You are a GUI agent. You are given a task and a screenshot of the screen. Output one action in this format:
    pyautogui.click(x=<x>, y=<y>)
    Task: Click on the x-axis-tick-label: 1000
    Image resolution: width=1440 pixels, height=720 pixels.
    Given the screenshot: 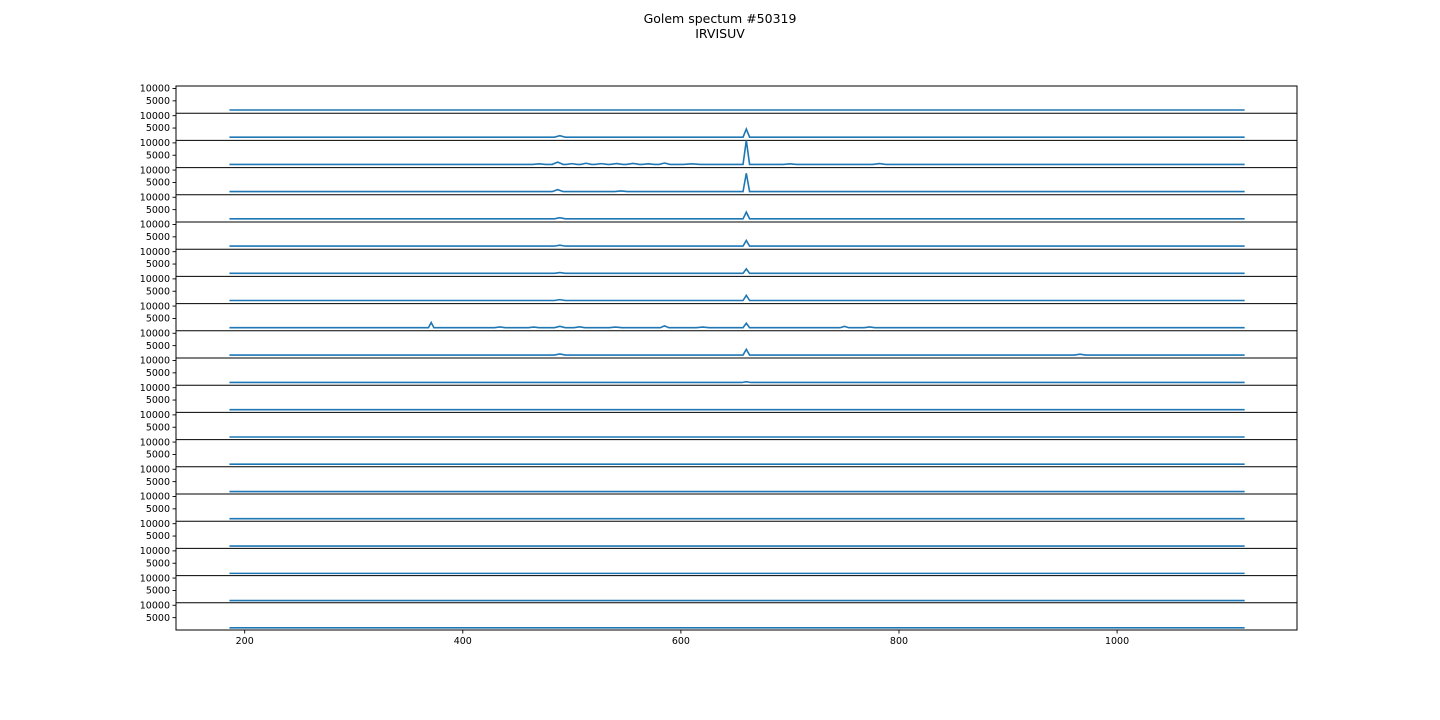 What is the action you would take?
    pyautogui.click(x=1117, y=641)
    